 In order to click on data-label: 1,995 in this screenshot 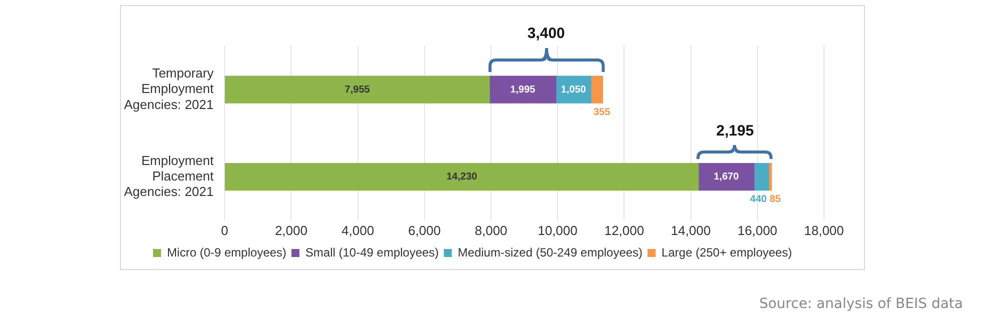, I will do `click(523, 90)`.